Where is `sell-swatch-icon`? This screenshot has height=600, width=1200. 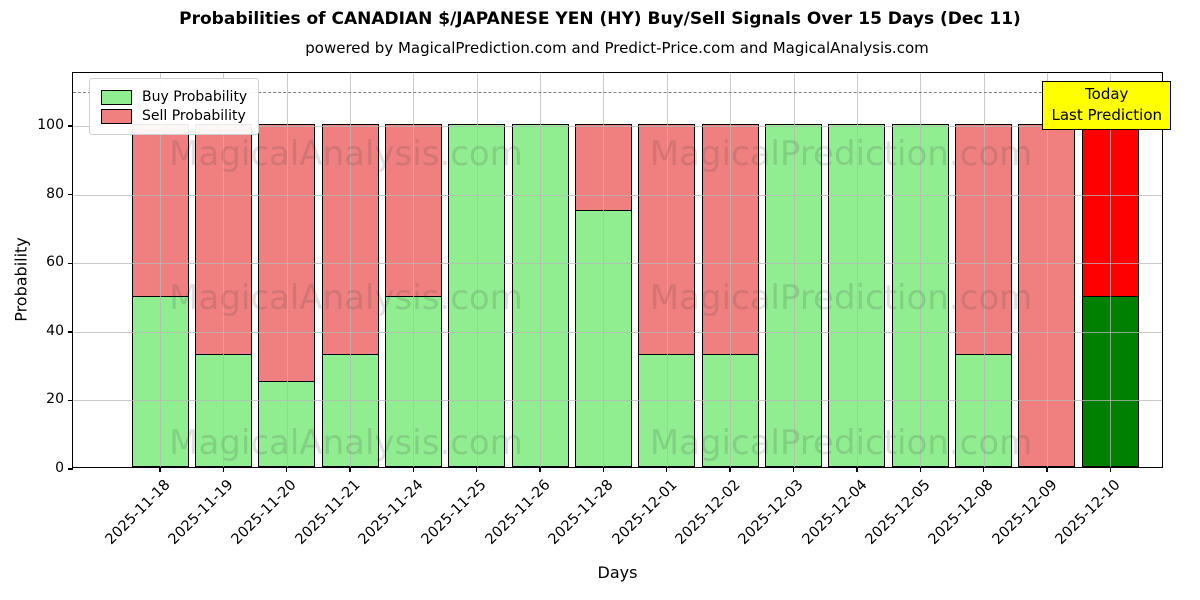
sell-swatch-icon is located at coordinates (116, 116).